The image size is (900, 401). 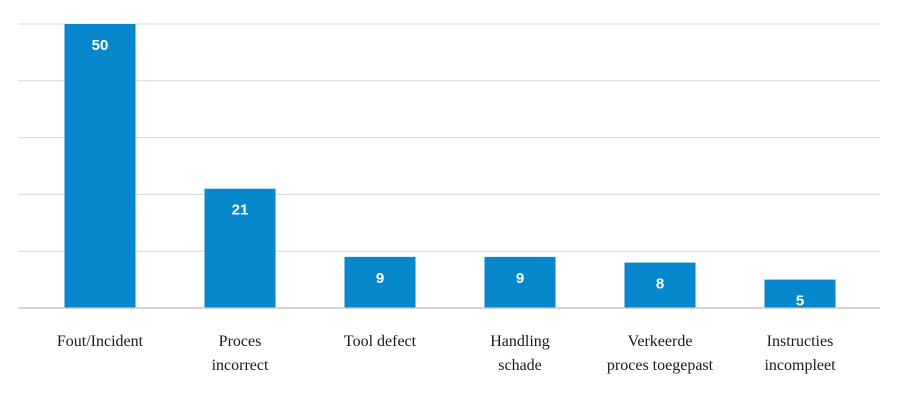 I want to click on category-label-line: Fout/Incident, so click(x=100, y=341).